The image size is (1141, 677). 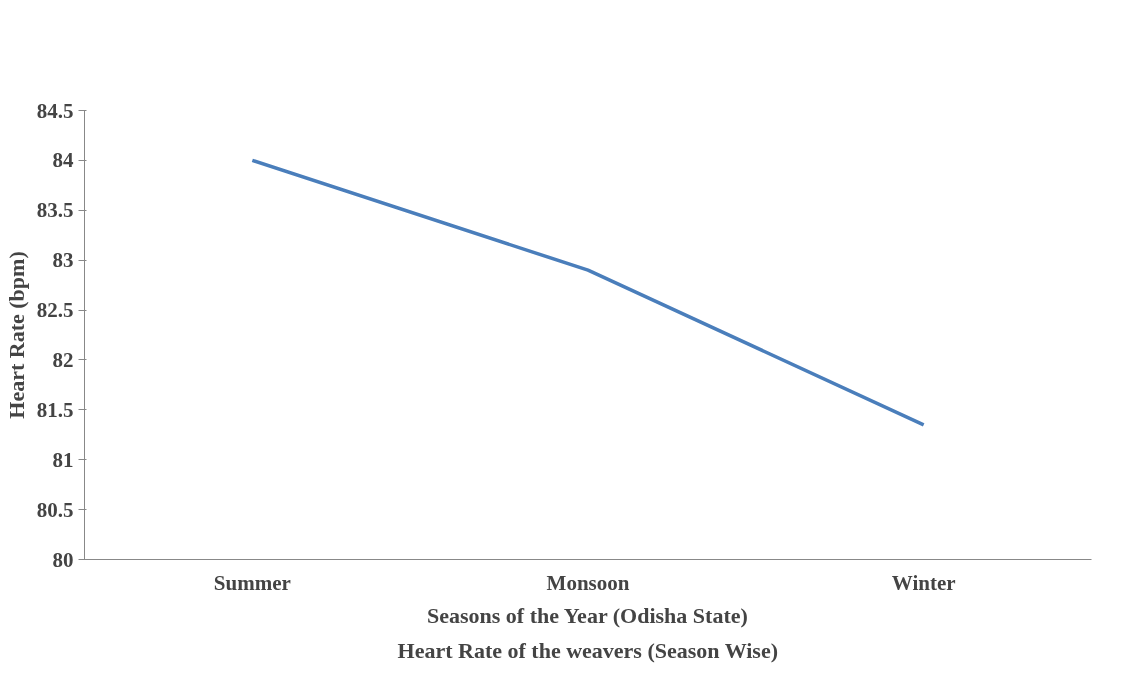 I want to click on x-tick-label: Summer, so click(x=252, y=582).